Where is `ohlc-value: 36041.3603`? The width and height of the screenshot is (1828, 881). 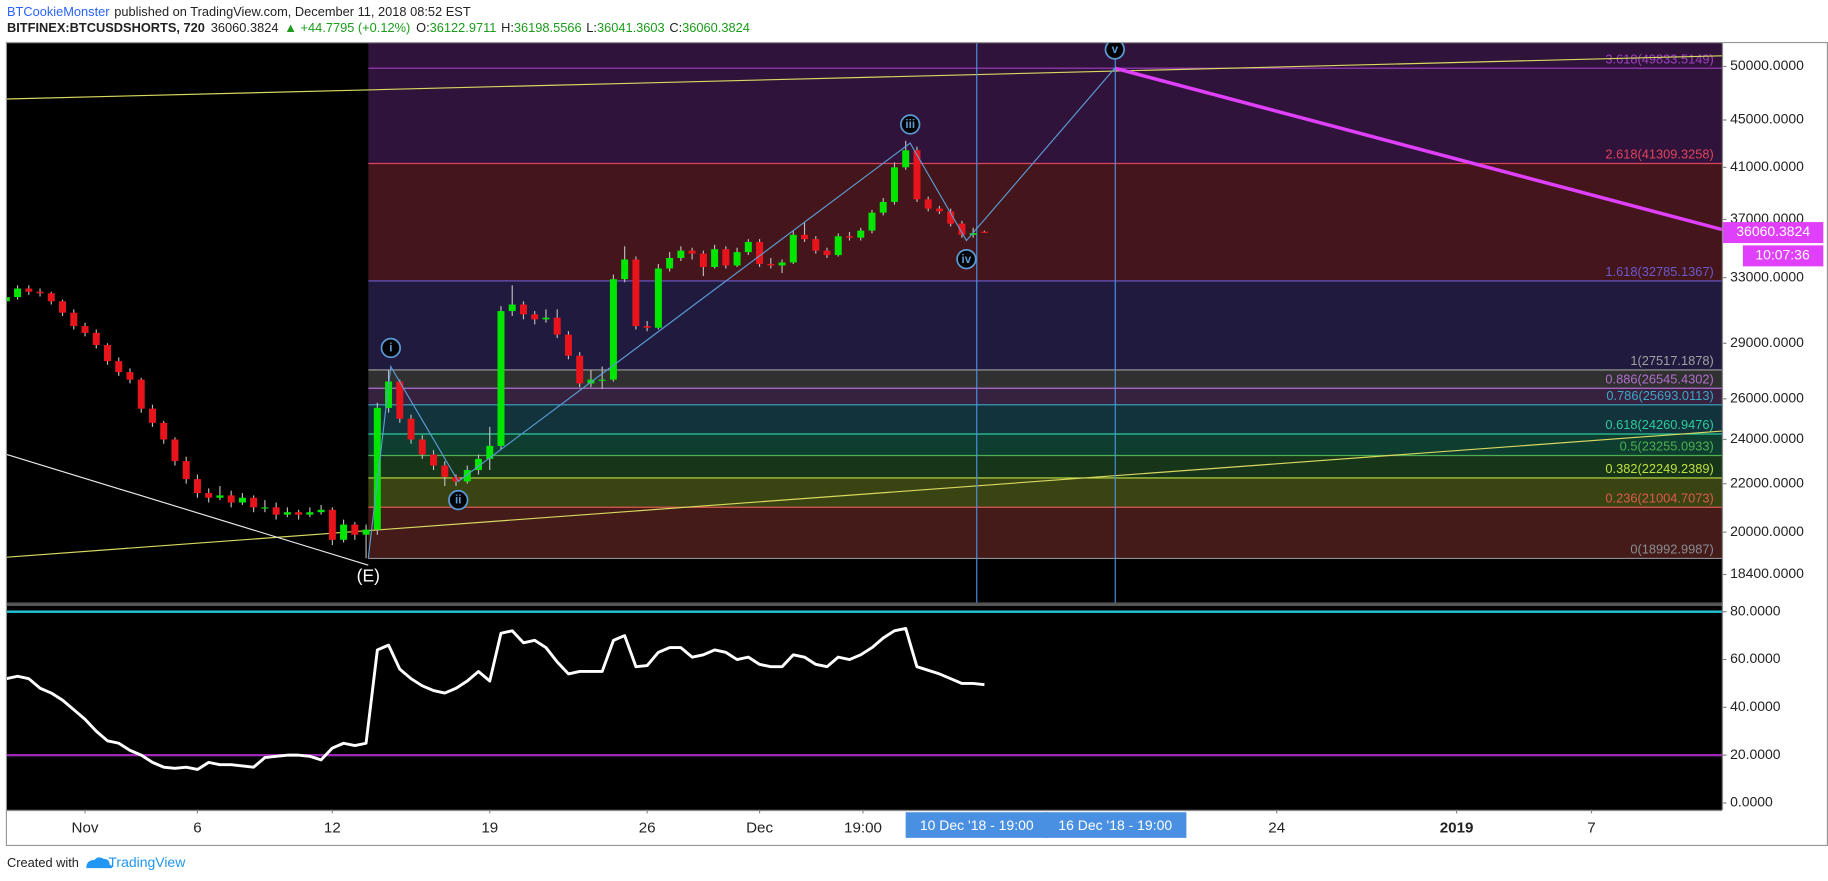 ohlc-value: 36041.3603 is located at coordinates (631, 28).